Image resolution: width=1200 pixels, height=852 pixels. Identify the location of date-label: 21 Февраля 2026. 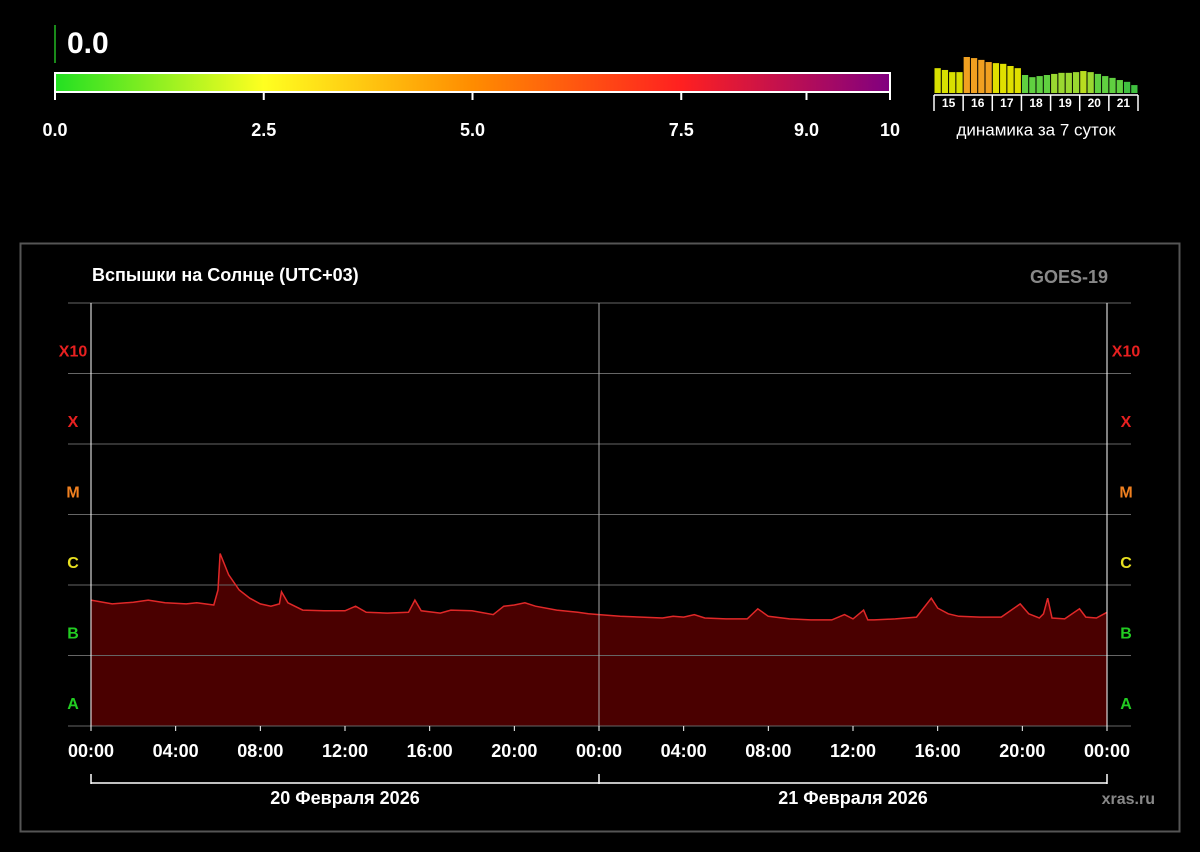
(852, 798).